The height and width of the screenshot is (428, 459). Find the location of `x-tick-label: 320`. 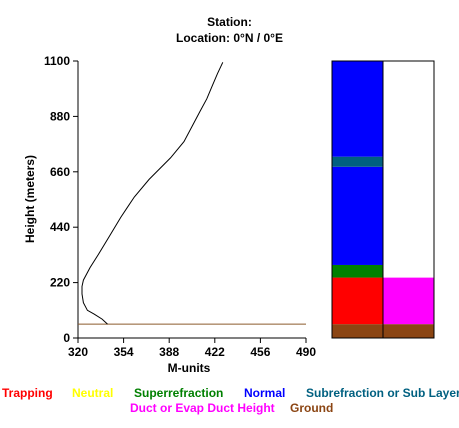

x-tick-label: 320 is located at coordinates (78, 352).